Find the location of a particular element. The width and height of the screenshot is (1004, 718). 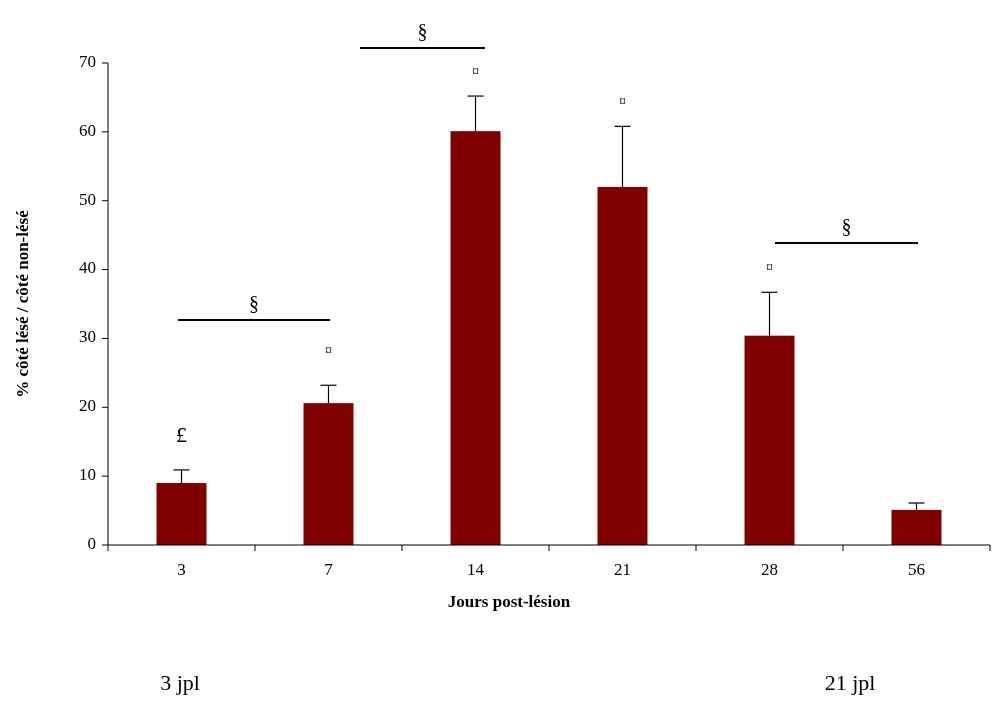

x-tick-label: 21 is located at coordinates (622, 569).